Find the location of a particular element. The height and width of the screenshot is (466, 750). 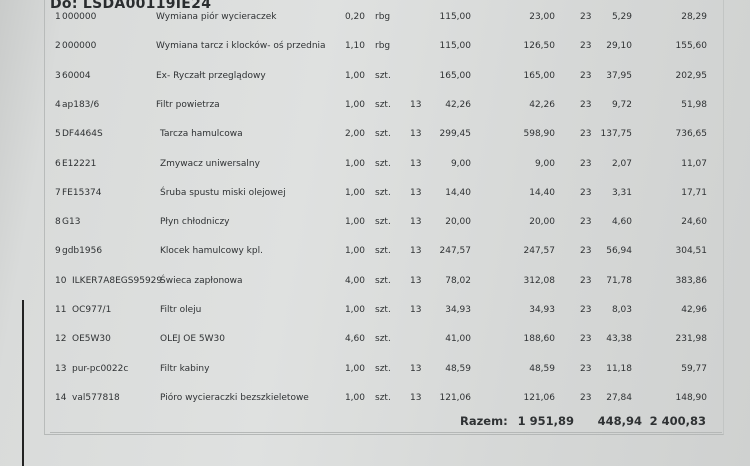

item-name: Zmywacz uniwersalny is located at coordinates (210, 163).